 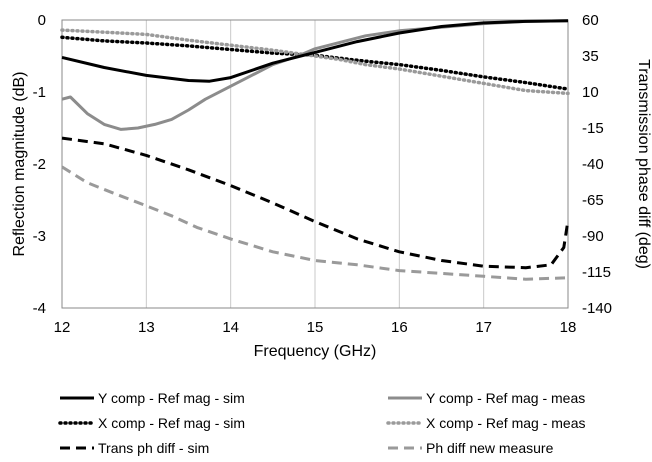 I want to click on y-right-tick-label: -15, so click(x=593, y=128).